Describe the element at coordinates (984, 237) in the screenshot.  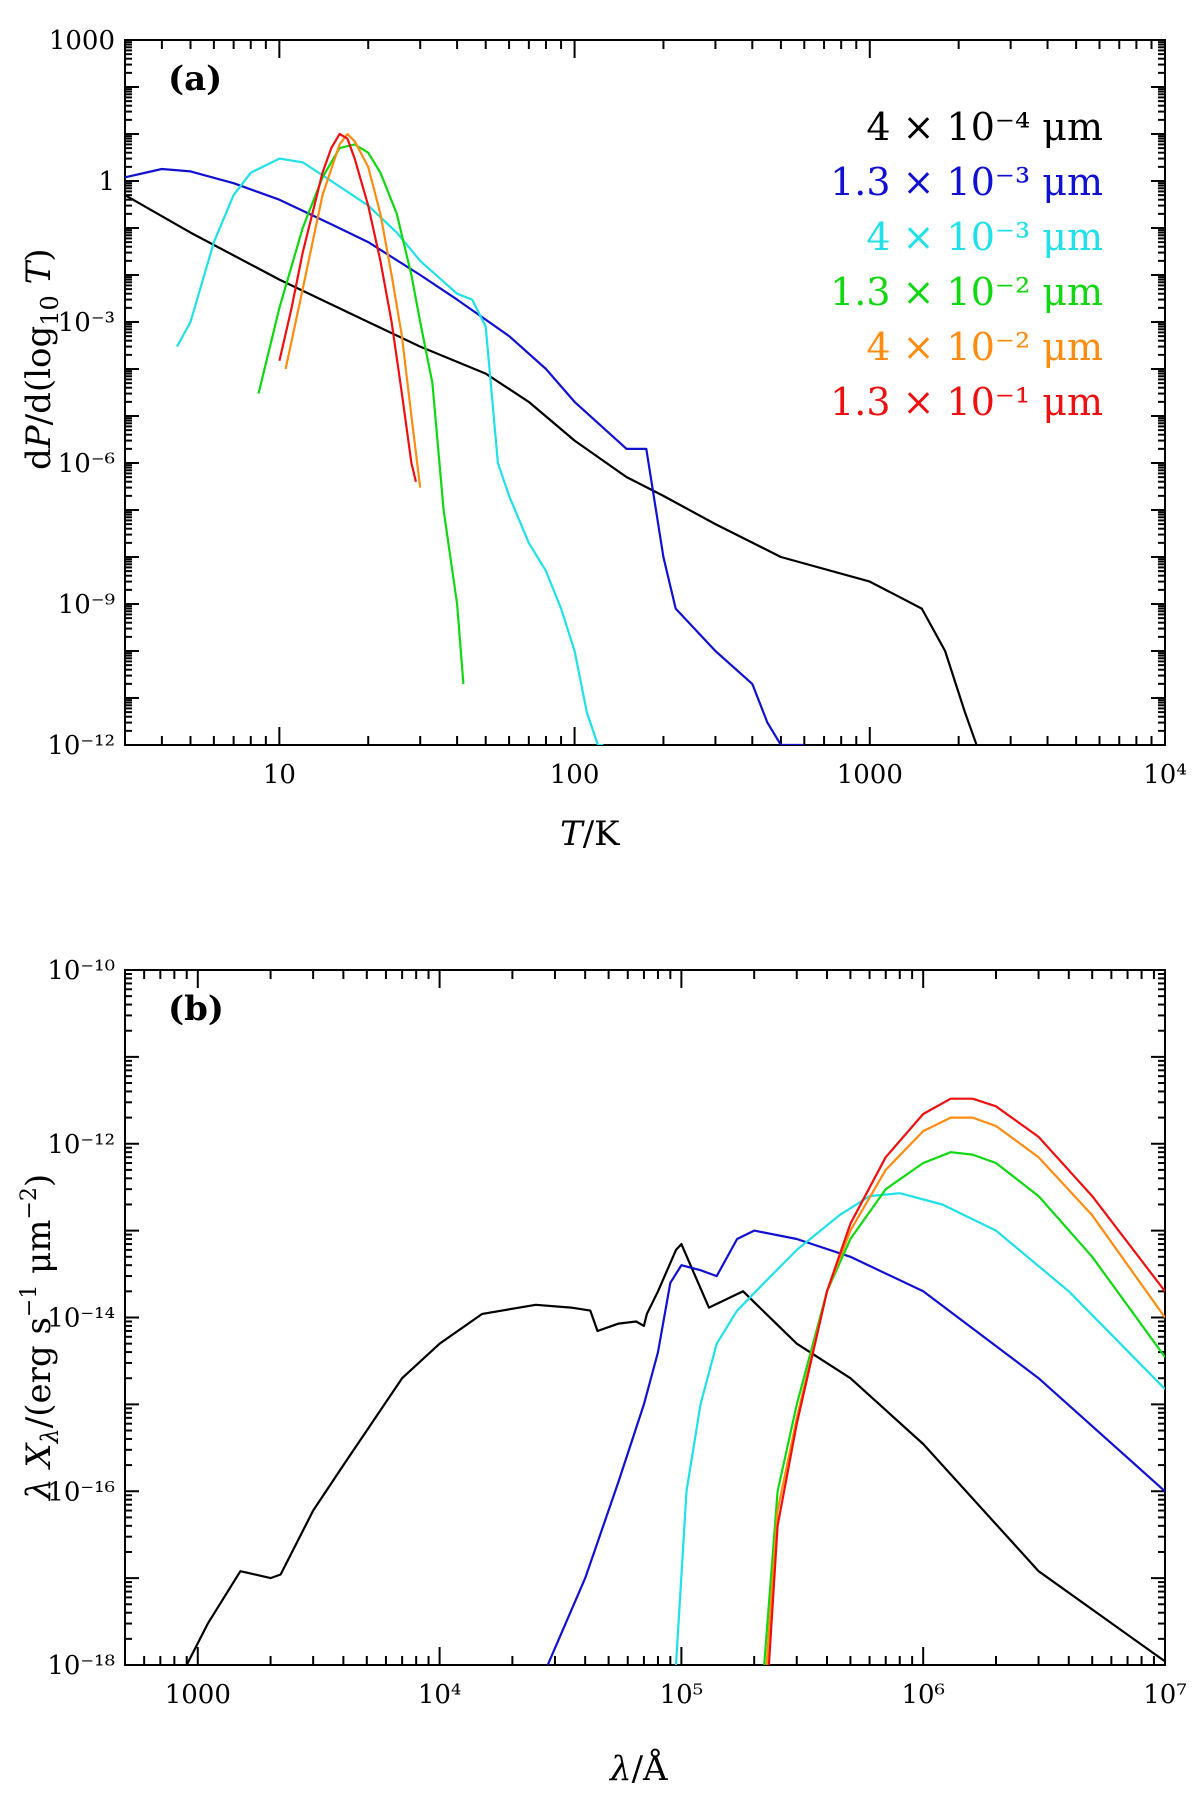
I see `legend-entry-cyan: 4 × 10⁻³ μm` at that location.